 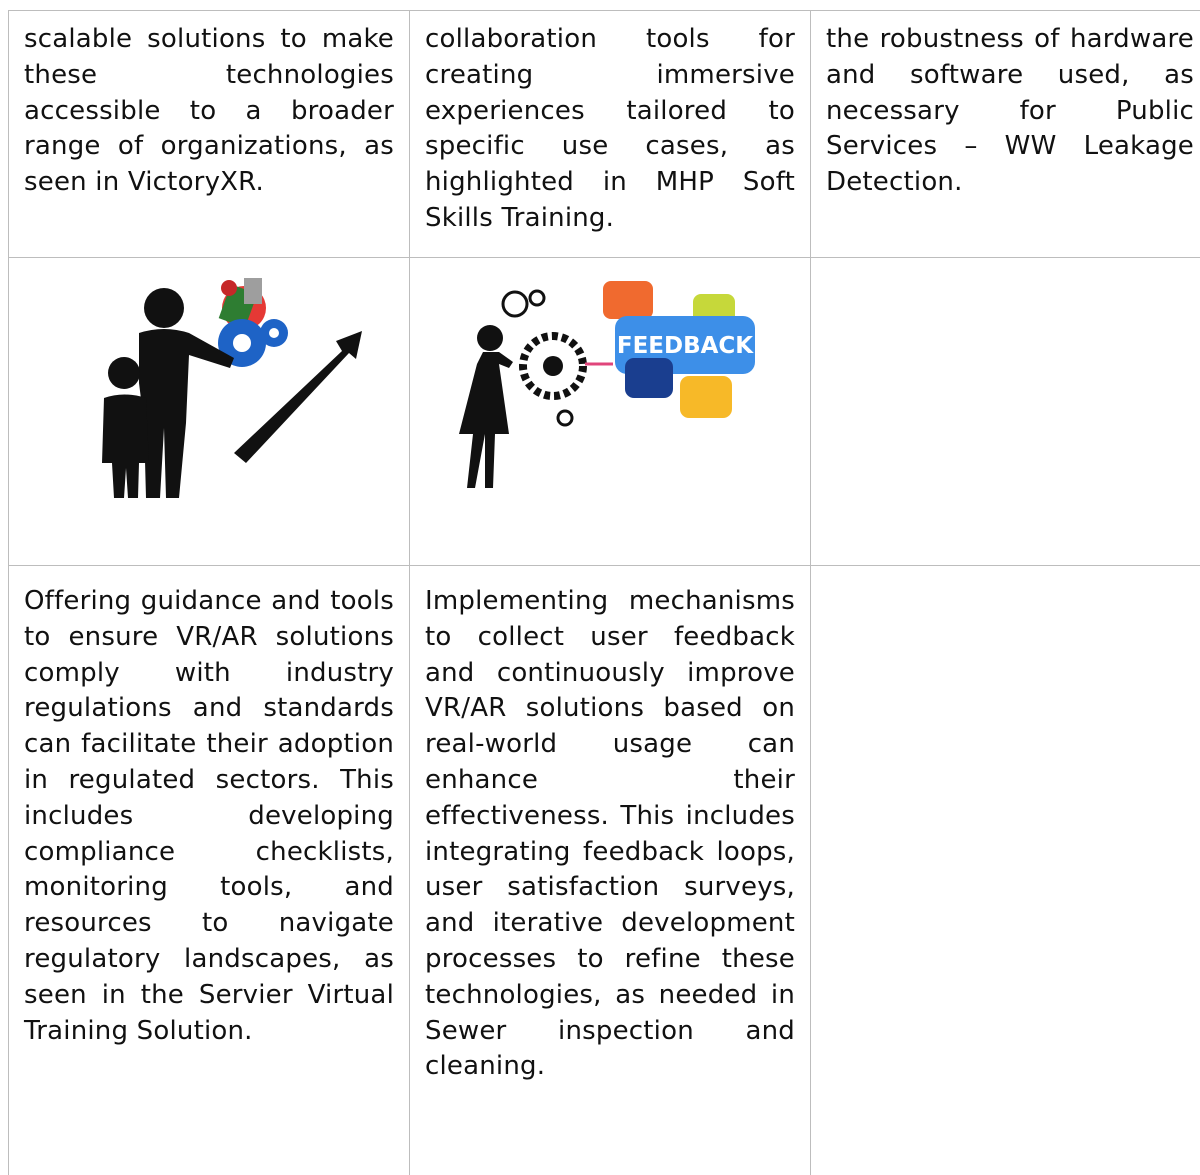 What do you see at coordinates (232, 388) in the screenshot?
I see `growth-illustration` at bounding box center [232, 388].